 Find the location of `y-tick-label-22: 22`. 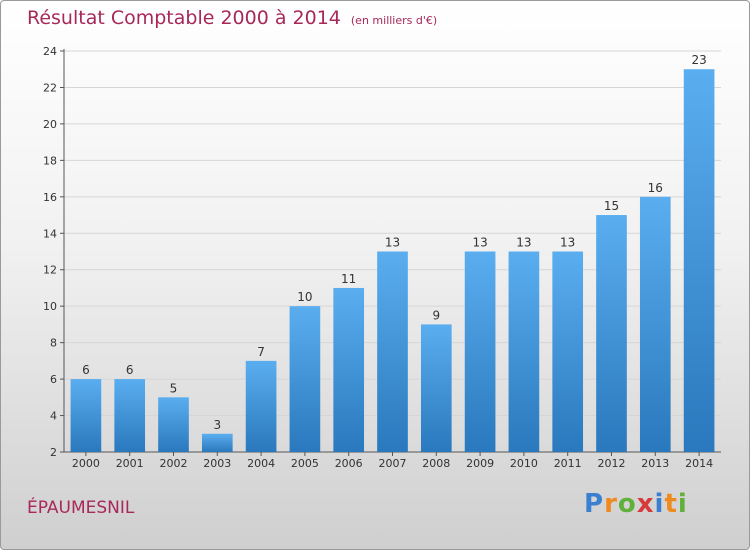

y-tick-label-22: 22 is located at coordinates (50, 87).